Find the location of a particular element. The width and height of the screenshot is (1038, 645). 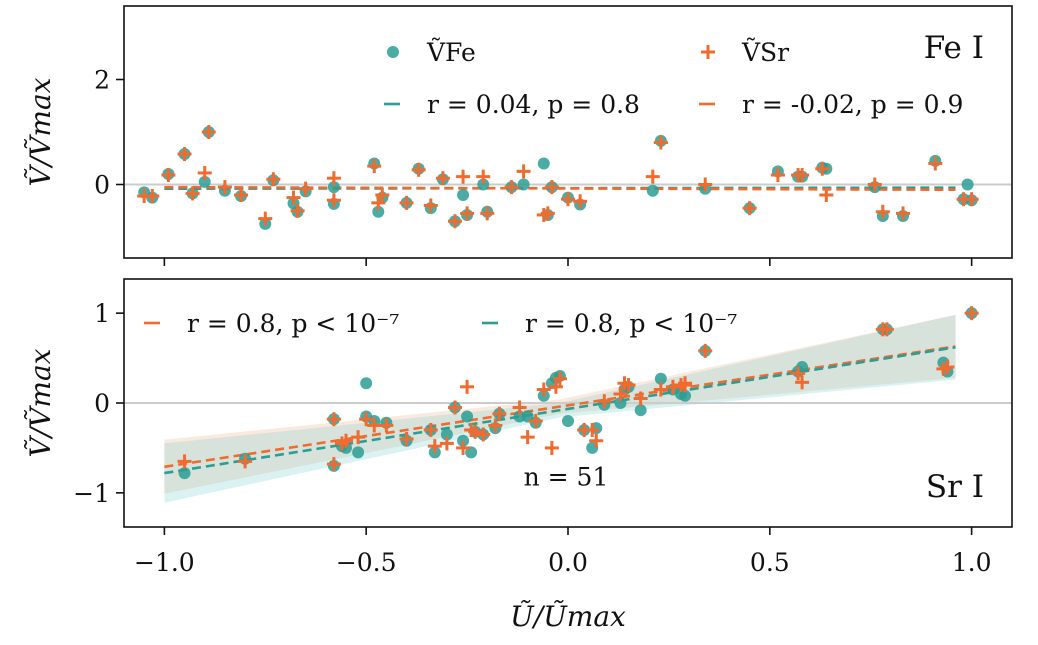

legend-label: ṼFe is located at coordinates (451, 52).